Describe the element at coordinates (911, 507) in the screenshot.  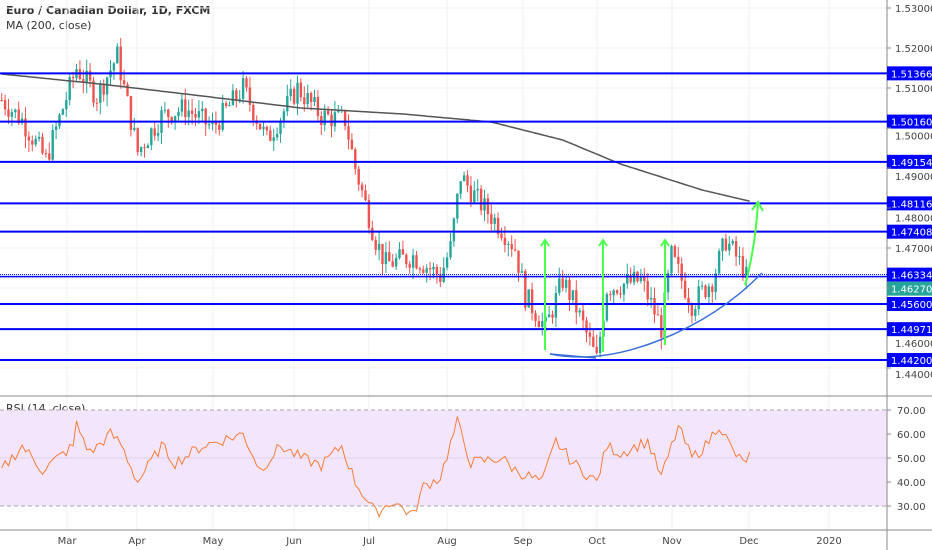
I see `rsi-tick-label: 30.00` at that location.